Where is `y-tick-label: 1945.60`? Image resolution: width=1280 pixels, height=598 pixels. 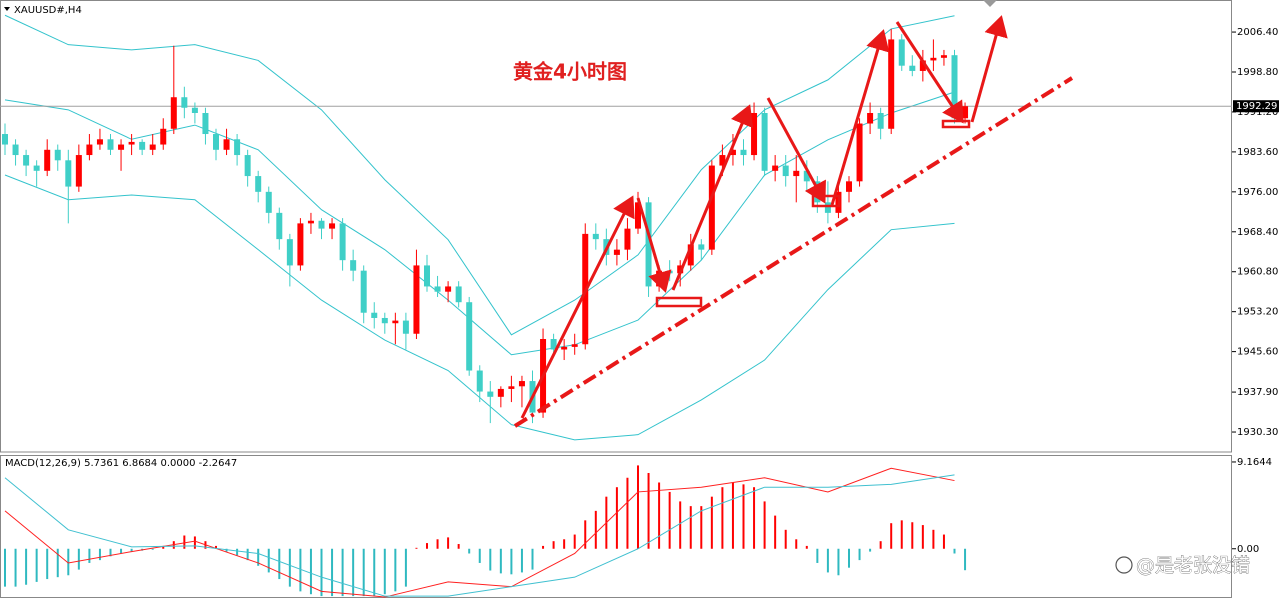 y-tick-label: 1945.60 is located at coordinates (1257, 352).